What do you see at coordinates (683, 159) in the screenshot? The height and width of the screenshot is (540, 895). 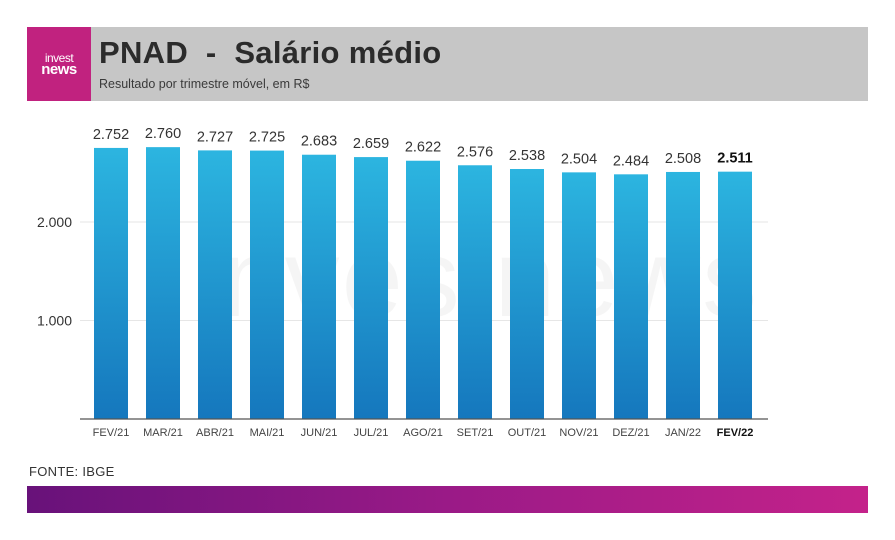 I see `data-label: 2.508` at bounding box center [683, 159].